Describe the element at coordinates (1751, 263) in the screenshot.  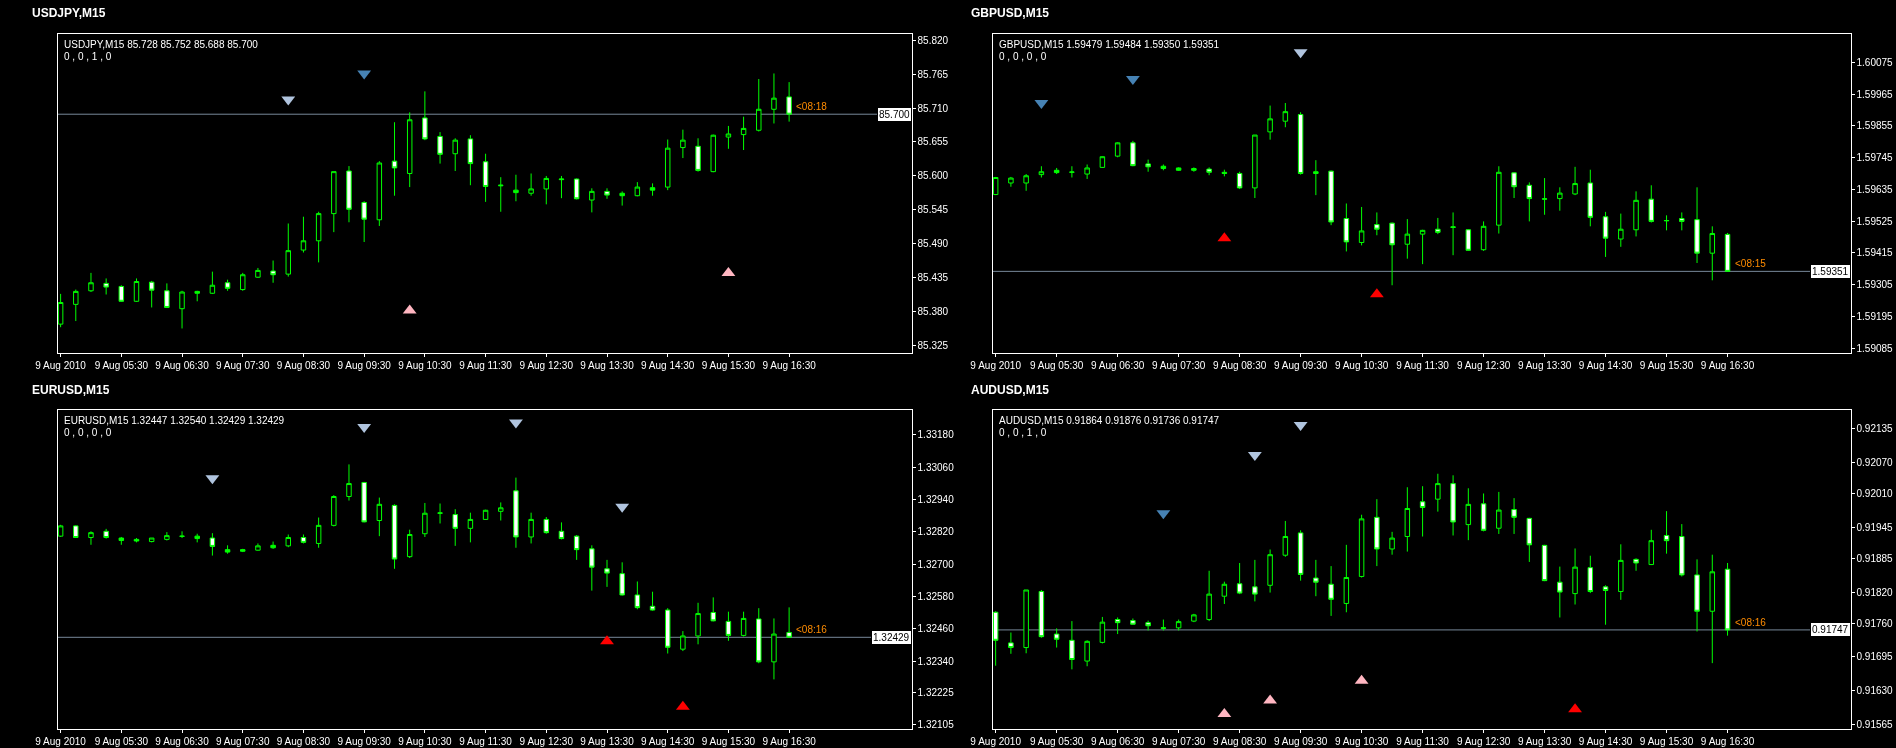
I see `annotation: <08:15` at that location.